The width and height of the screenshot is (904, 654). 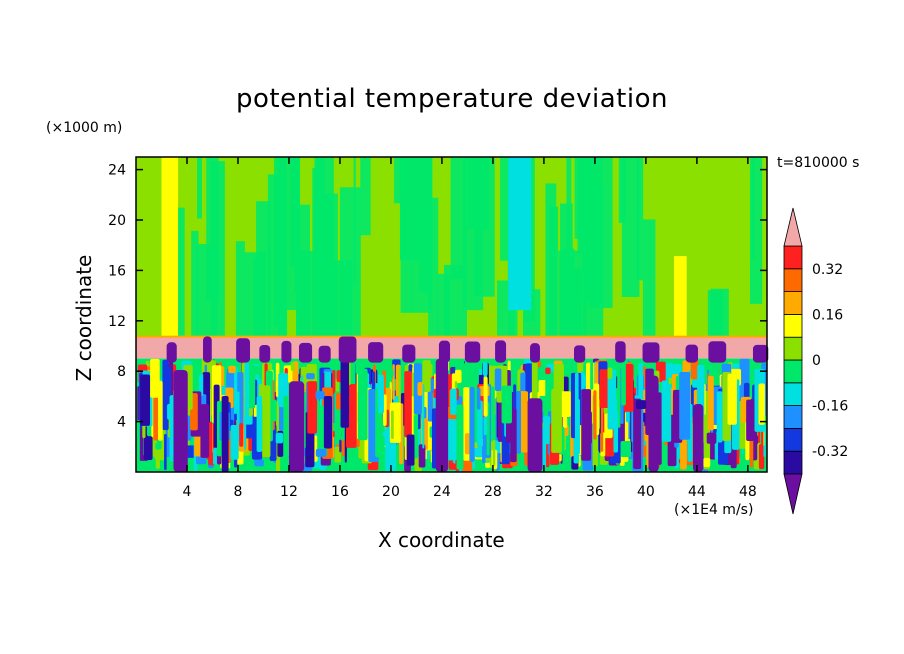 I want to click on colorbar-label: 0.16, so click(x=827, y=315).